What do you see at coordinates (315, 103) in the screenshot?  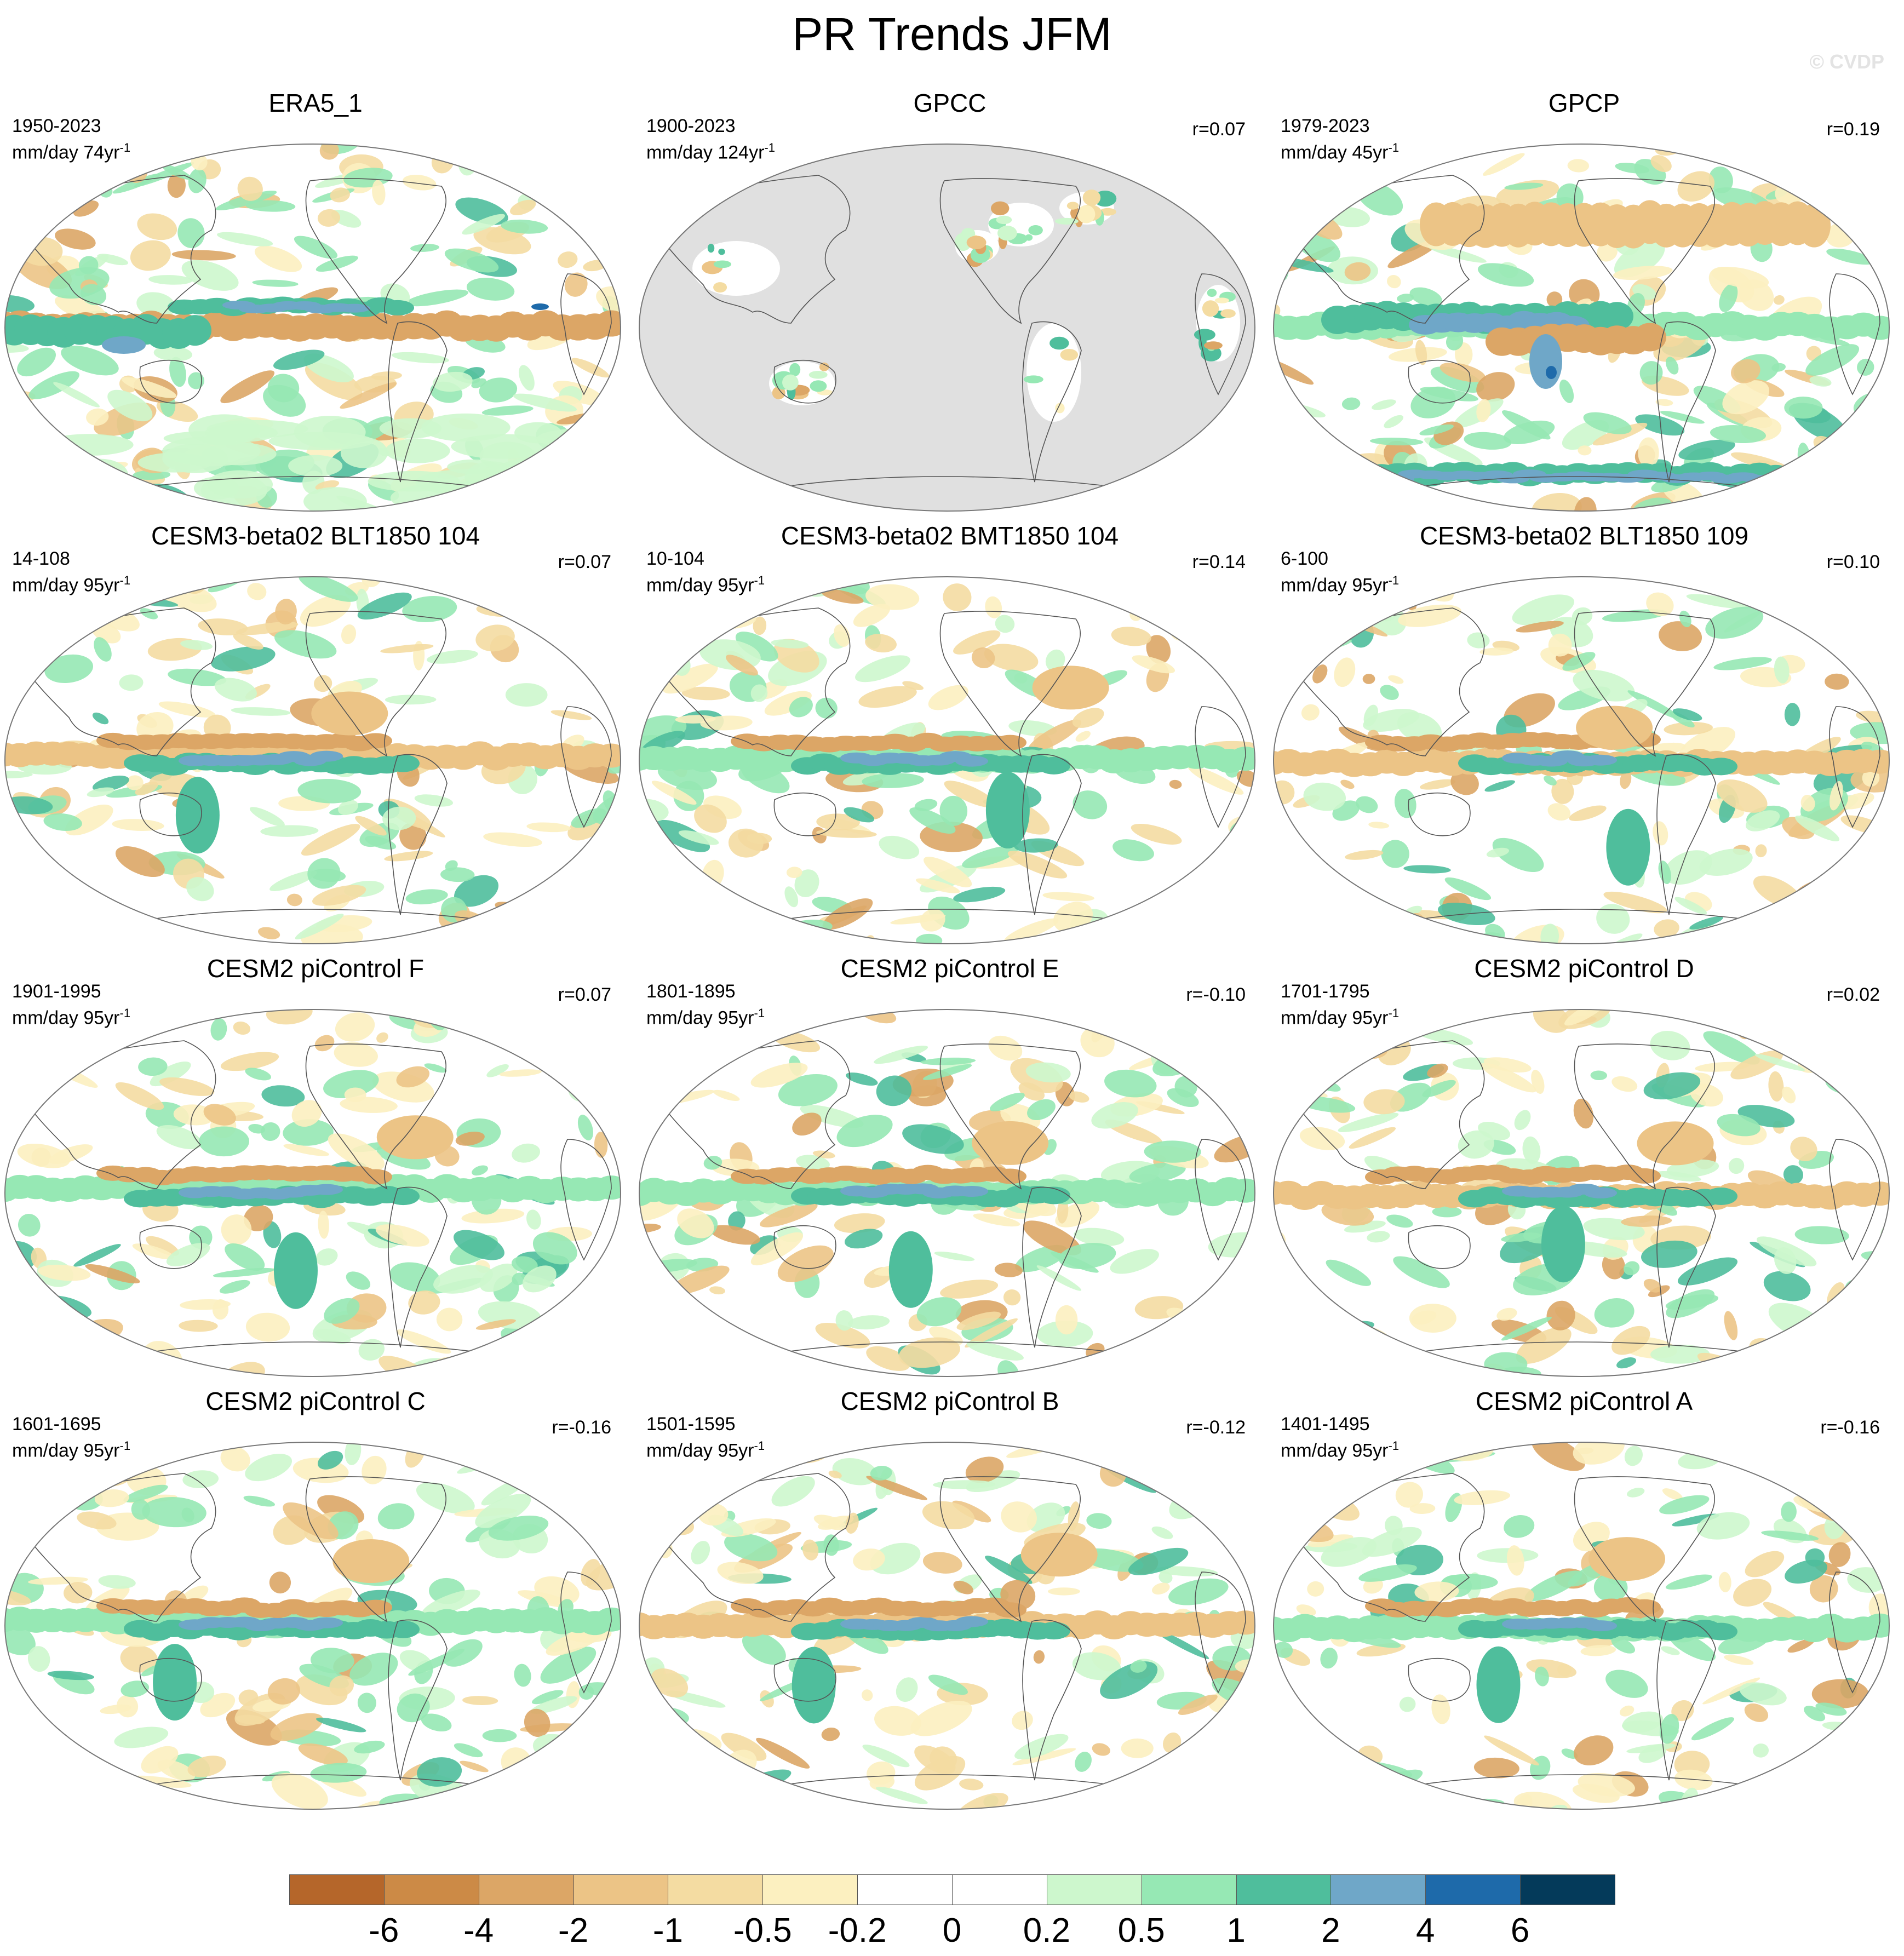 I see `panel-title: ERA5_1` at bounding box center [315, 103].